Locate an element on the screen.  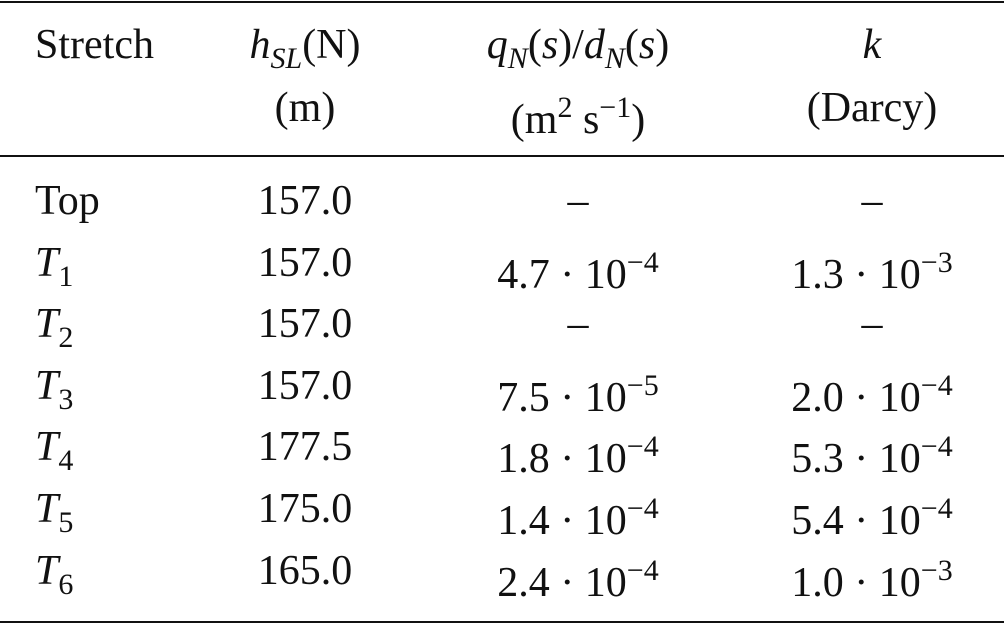
cell-text: 5.3 · 10 is located at coordinates (856, 459).